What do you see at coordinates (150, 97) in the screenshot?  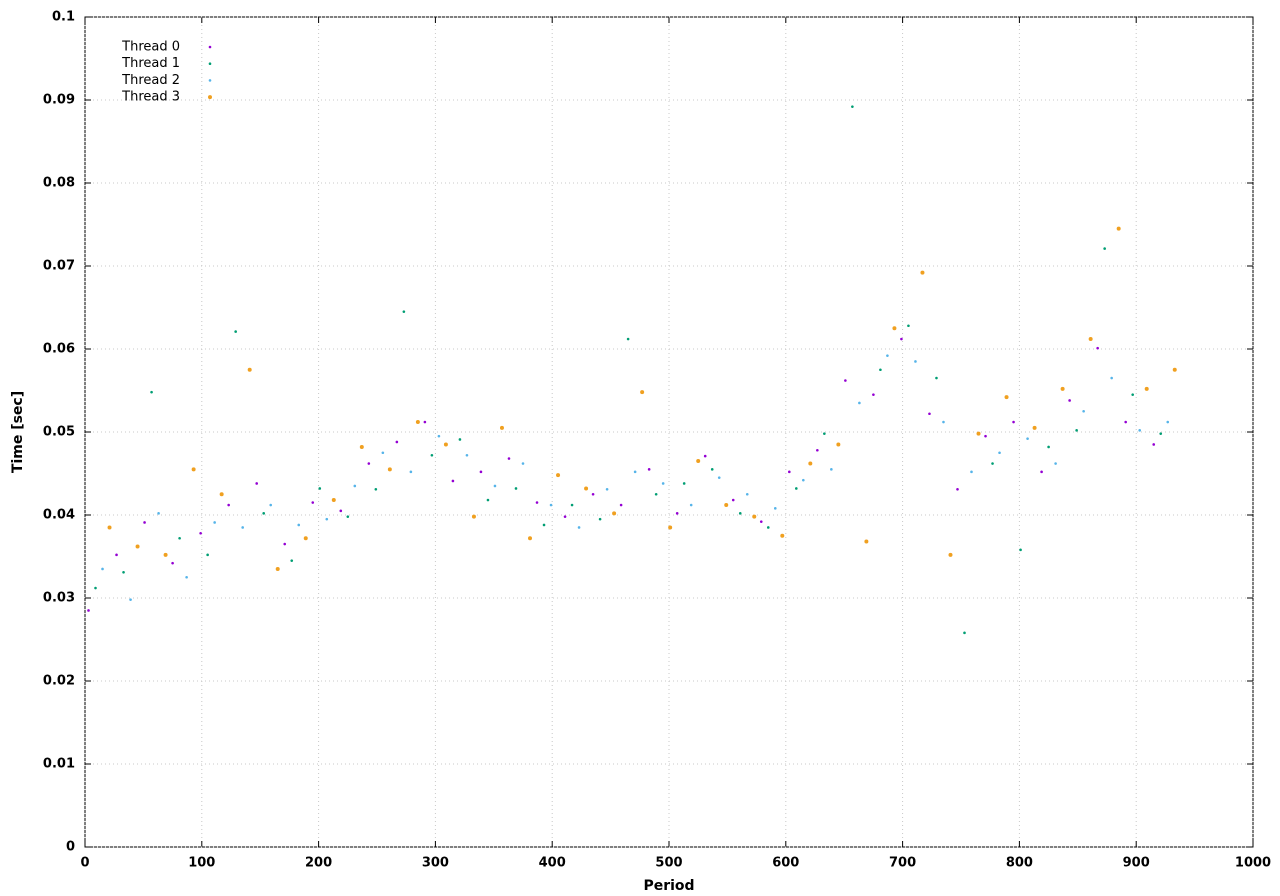 I see `legend-label: Thread 3` at bounding box center [150, 97].